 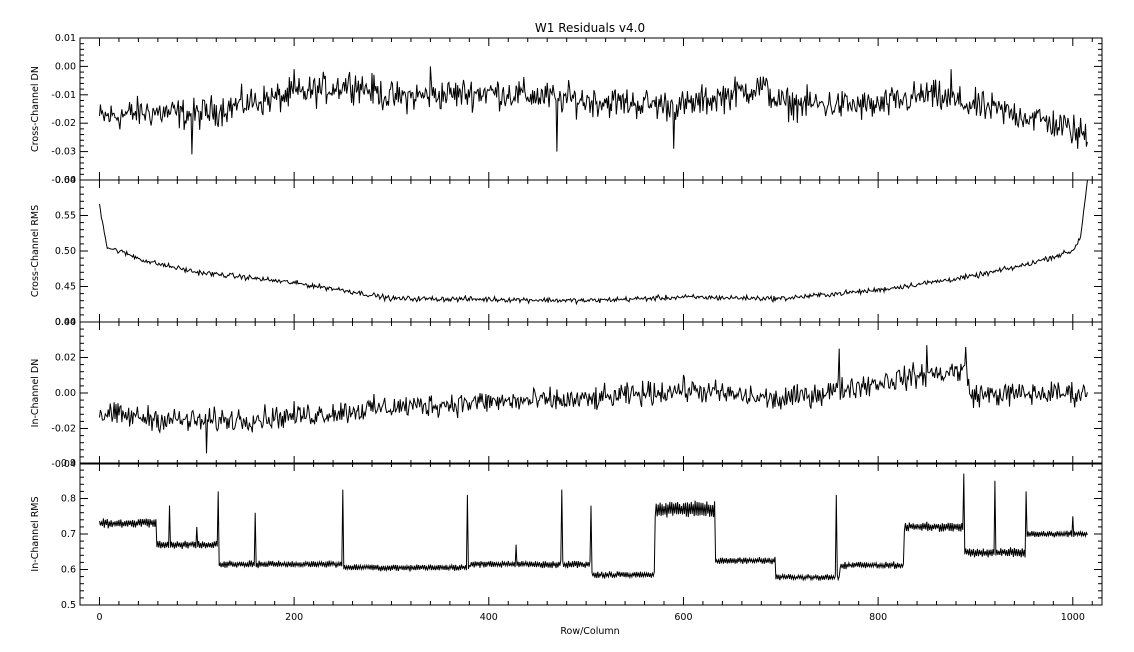 I want to click on panel-4-ytick-label: 0.9, so click(x=68, y=463).